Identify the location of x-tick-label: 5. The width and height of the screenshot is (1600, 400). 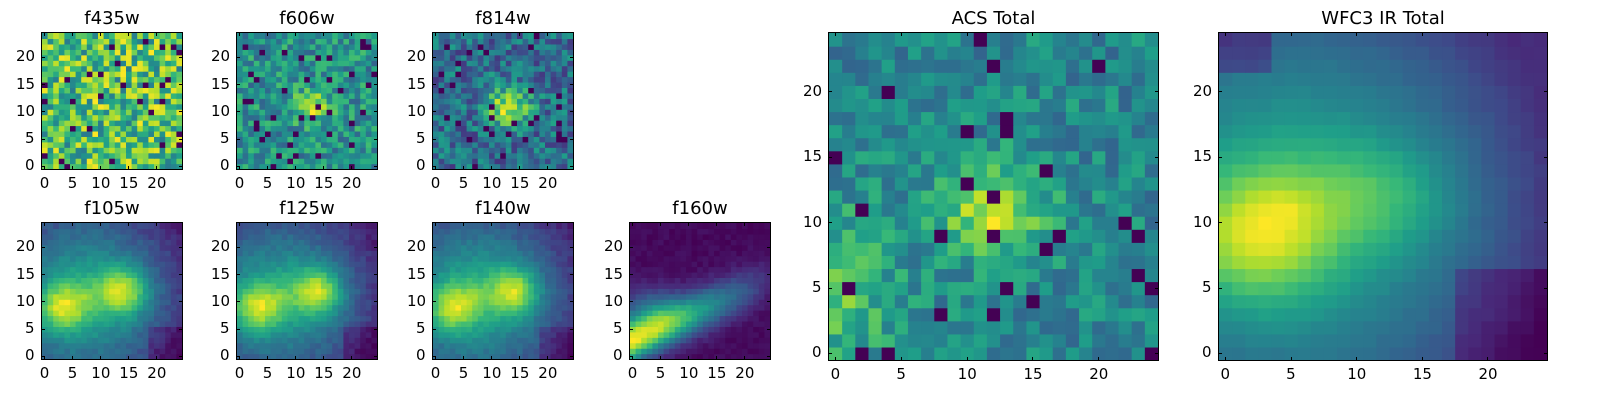
(72, 183).